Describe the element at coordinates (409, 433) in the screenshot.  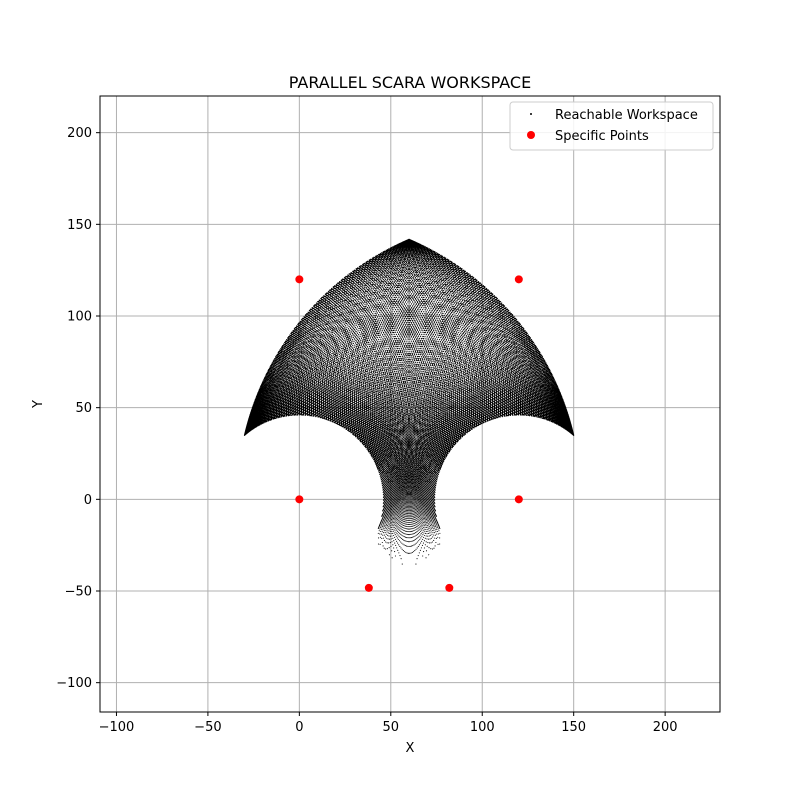
I see `specific-points-scatter` at that location.